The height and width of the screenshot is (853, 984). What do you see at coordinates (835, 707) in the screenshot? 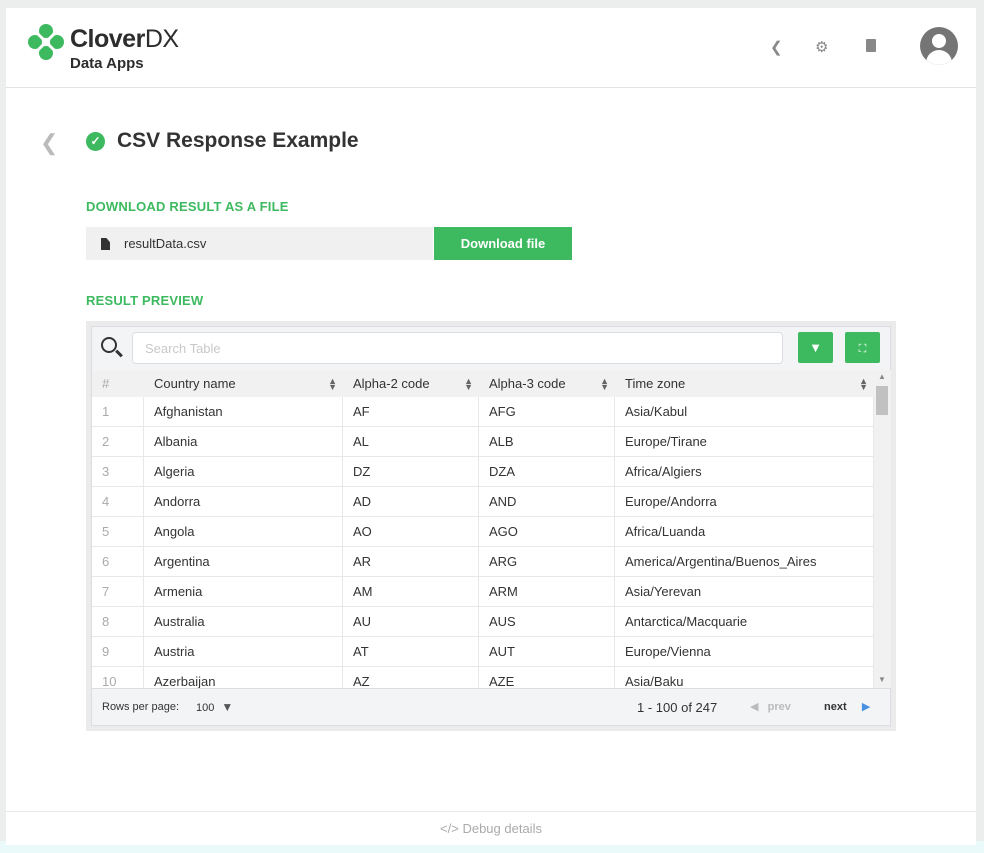
I see `next-label: next` at bounding box center [835, 707].